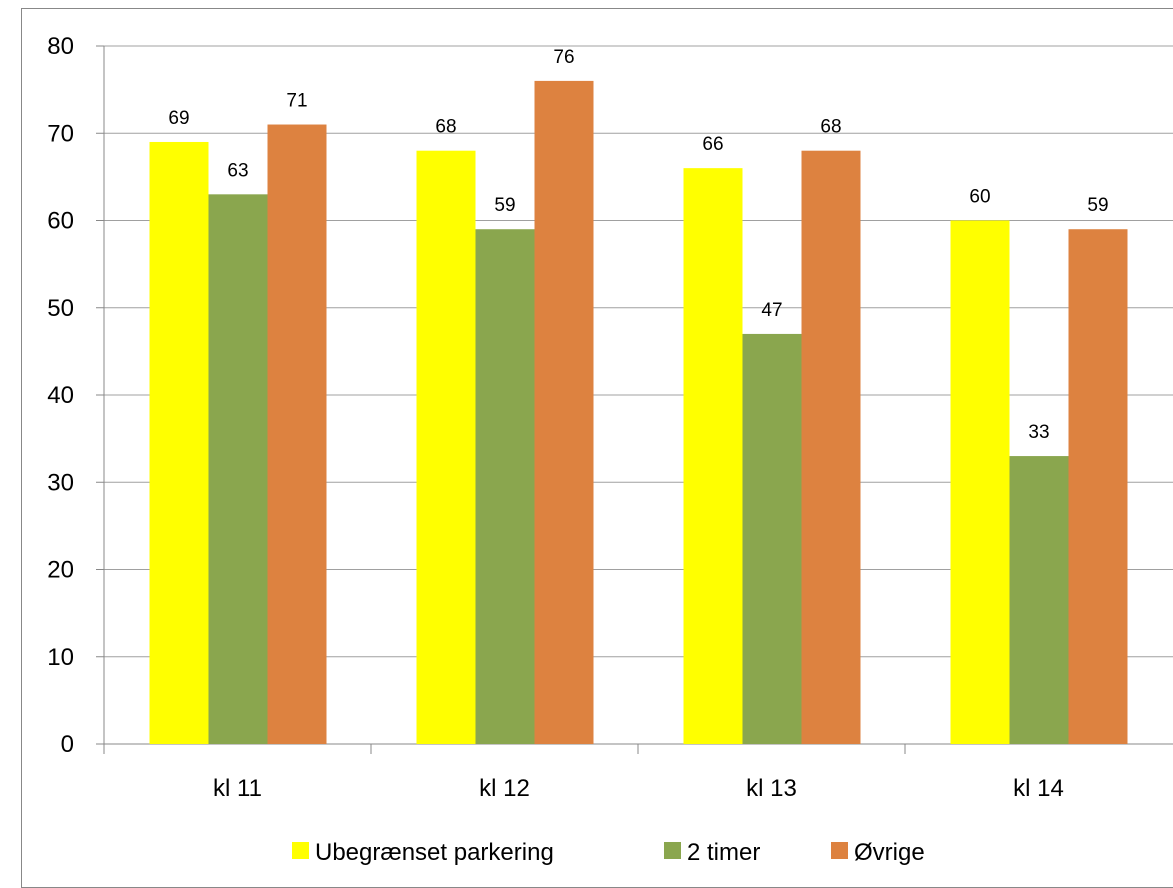 The height and width of the screenshot is (888, 1173). What do you see at coordinates (712, 144) in the screenshot?
I see `data-label: 66` at bounding box center [712, 144].